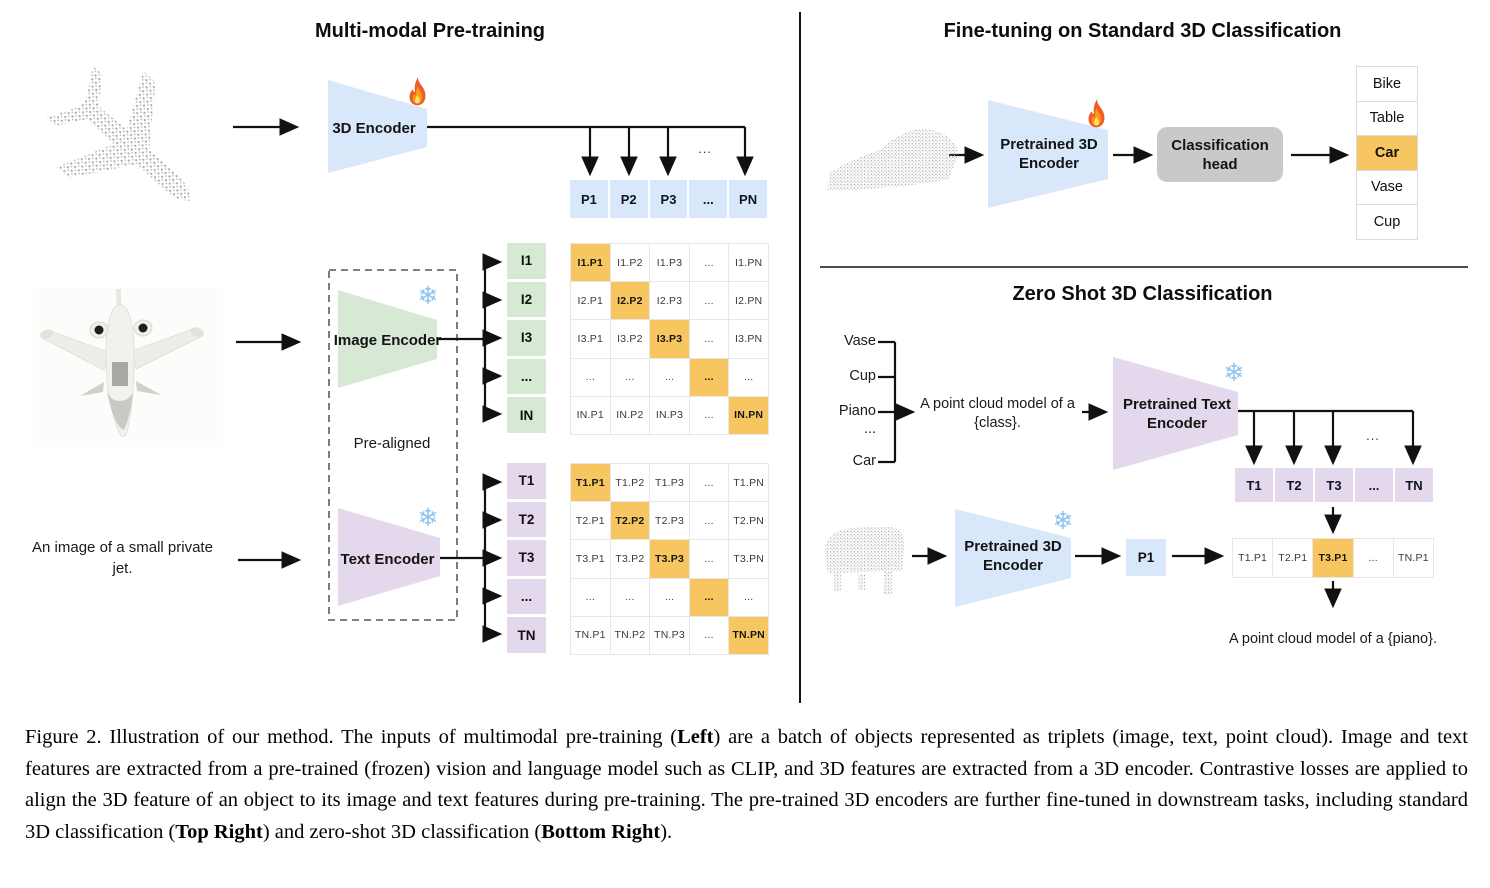  I want to click on pretrained-3d-encoder-zs-label: Pretrained 3D Encoder, so click(1013, 556).